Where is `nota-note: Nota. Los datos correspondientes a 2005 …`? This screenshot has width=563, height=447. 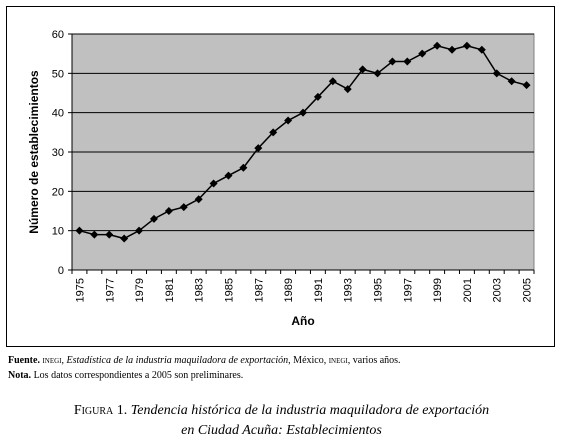
nota-note: Nota. Los datos correspondientes a 2005 … is located at coordinates (280, 375).